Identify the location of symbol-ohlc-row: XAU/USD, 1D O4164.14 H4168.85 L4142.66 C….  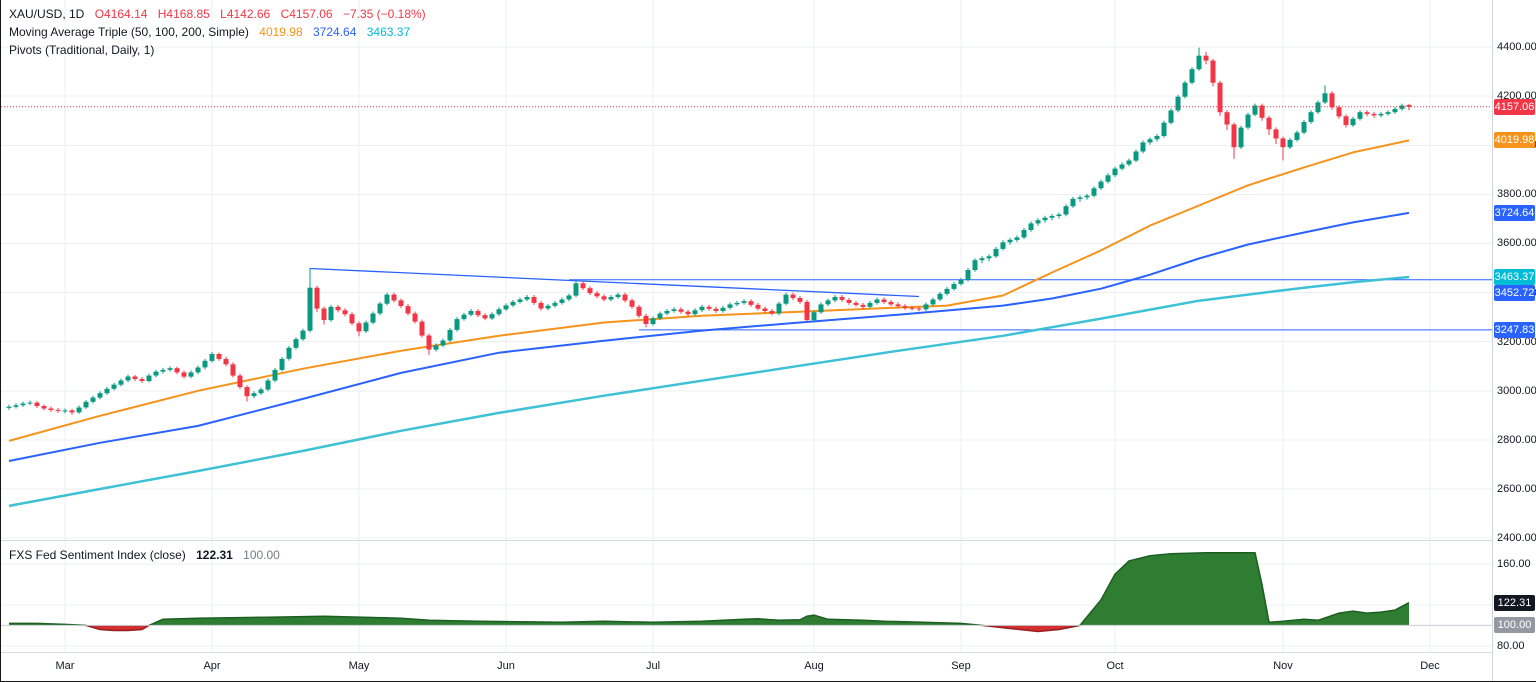
(217, 14).